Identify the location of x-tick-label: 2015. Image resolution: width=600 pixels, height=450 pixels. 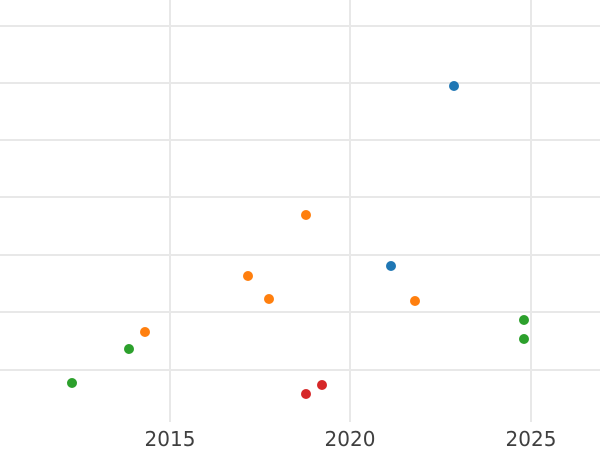
(170, 438).